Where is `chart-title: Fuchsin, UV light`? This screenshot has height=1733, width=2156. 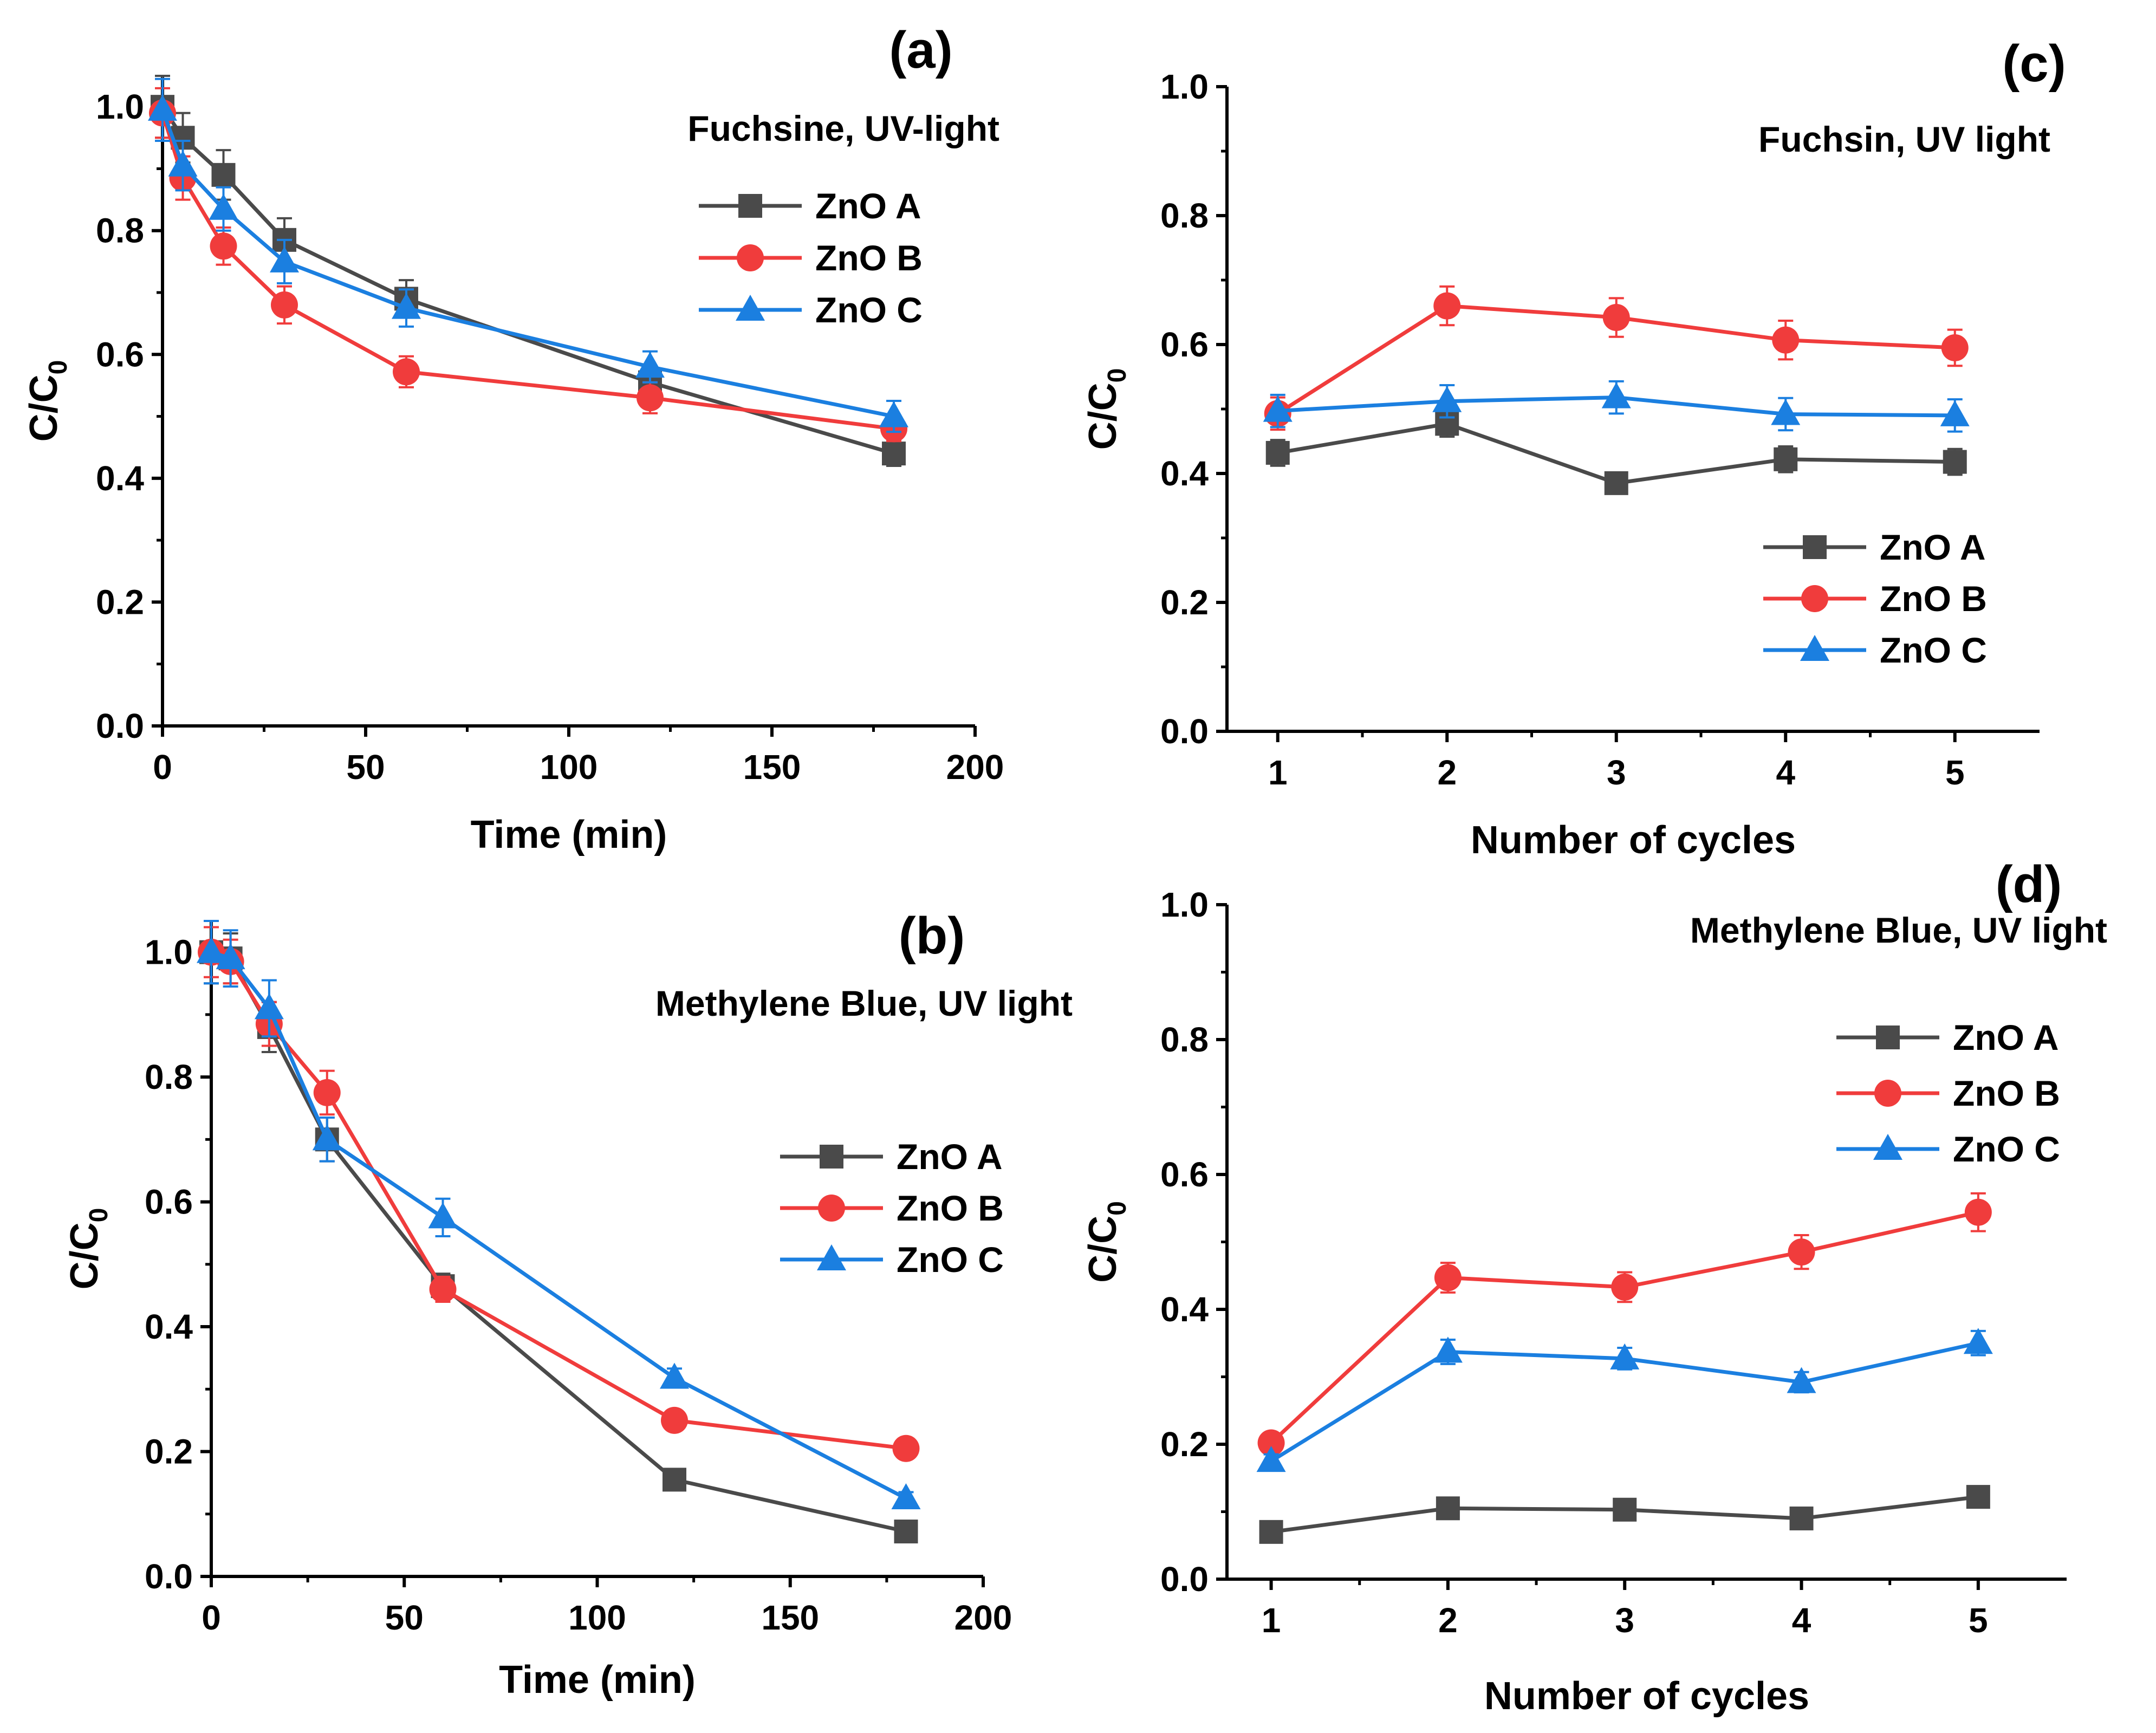 chart-title: Fuchsin, UV light is located at coordinates (1904, 139).